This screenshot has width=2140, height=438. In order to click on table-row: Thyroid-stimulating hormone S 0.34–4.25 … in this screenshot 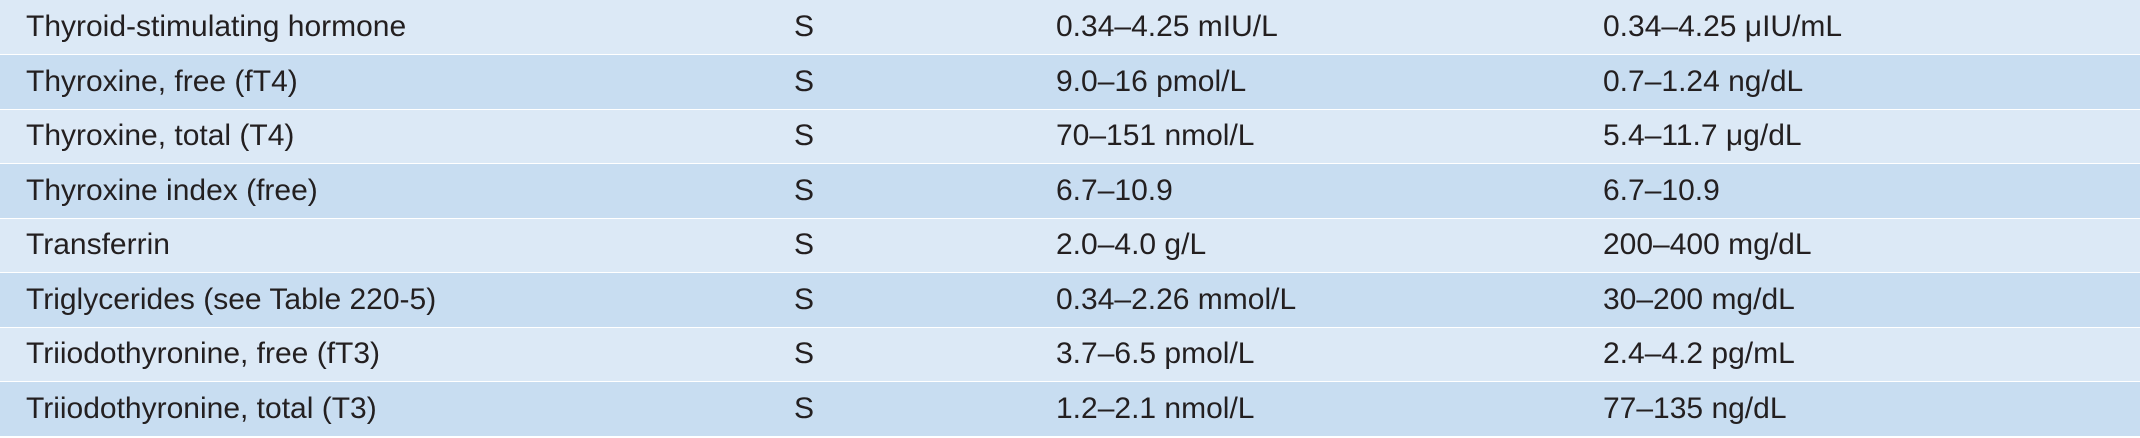, I will do `click(1070, 27)`.